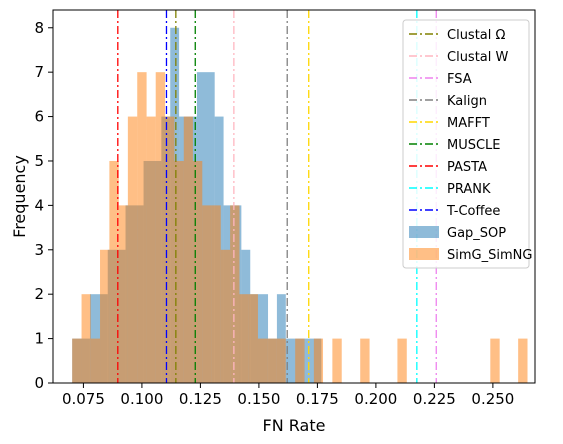  What do you see at coordinates (478, 57) in the screenshot?
I see `legend-label-vline-1: Clustal W` at bounding box center [478, 57].